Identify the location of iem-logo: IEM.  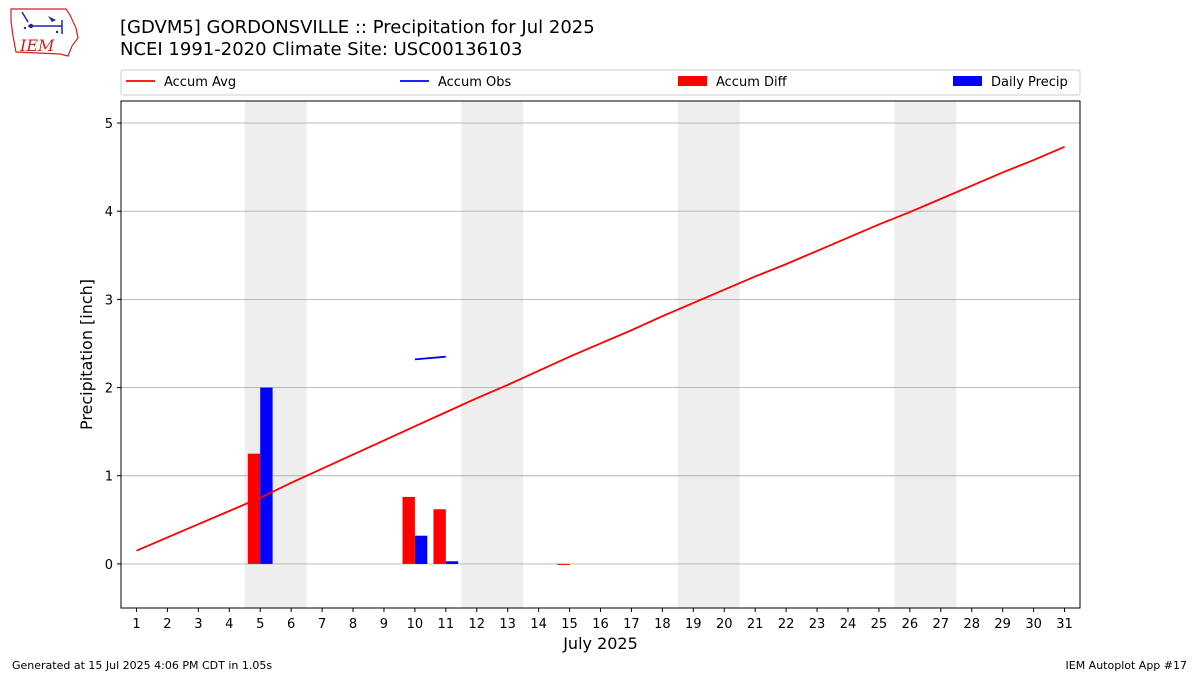
(44, 32).